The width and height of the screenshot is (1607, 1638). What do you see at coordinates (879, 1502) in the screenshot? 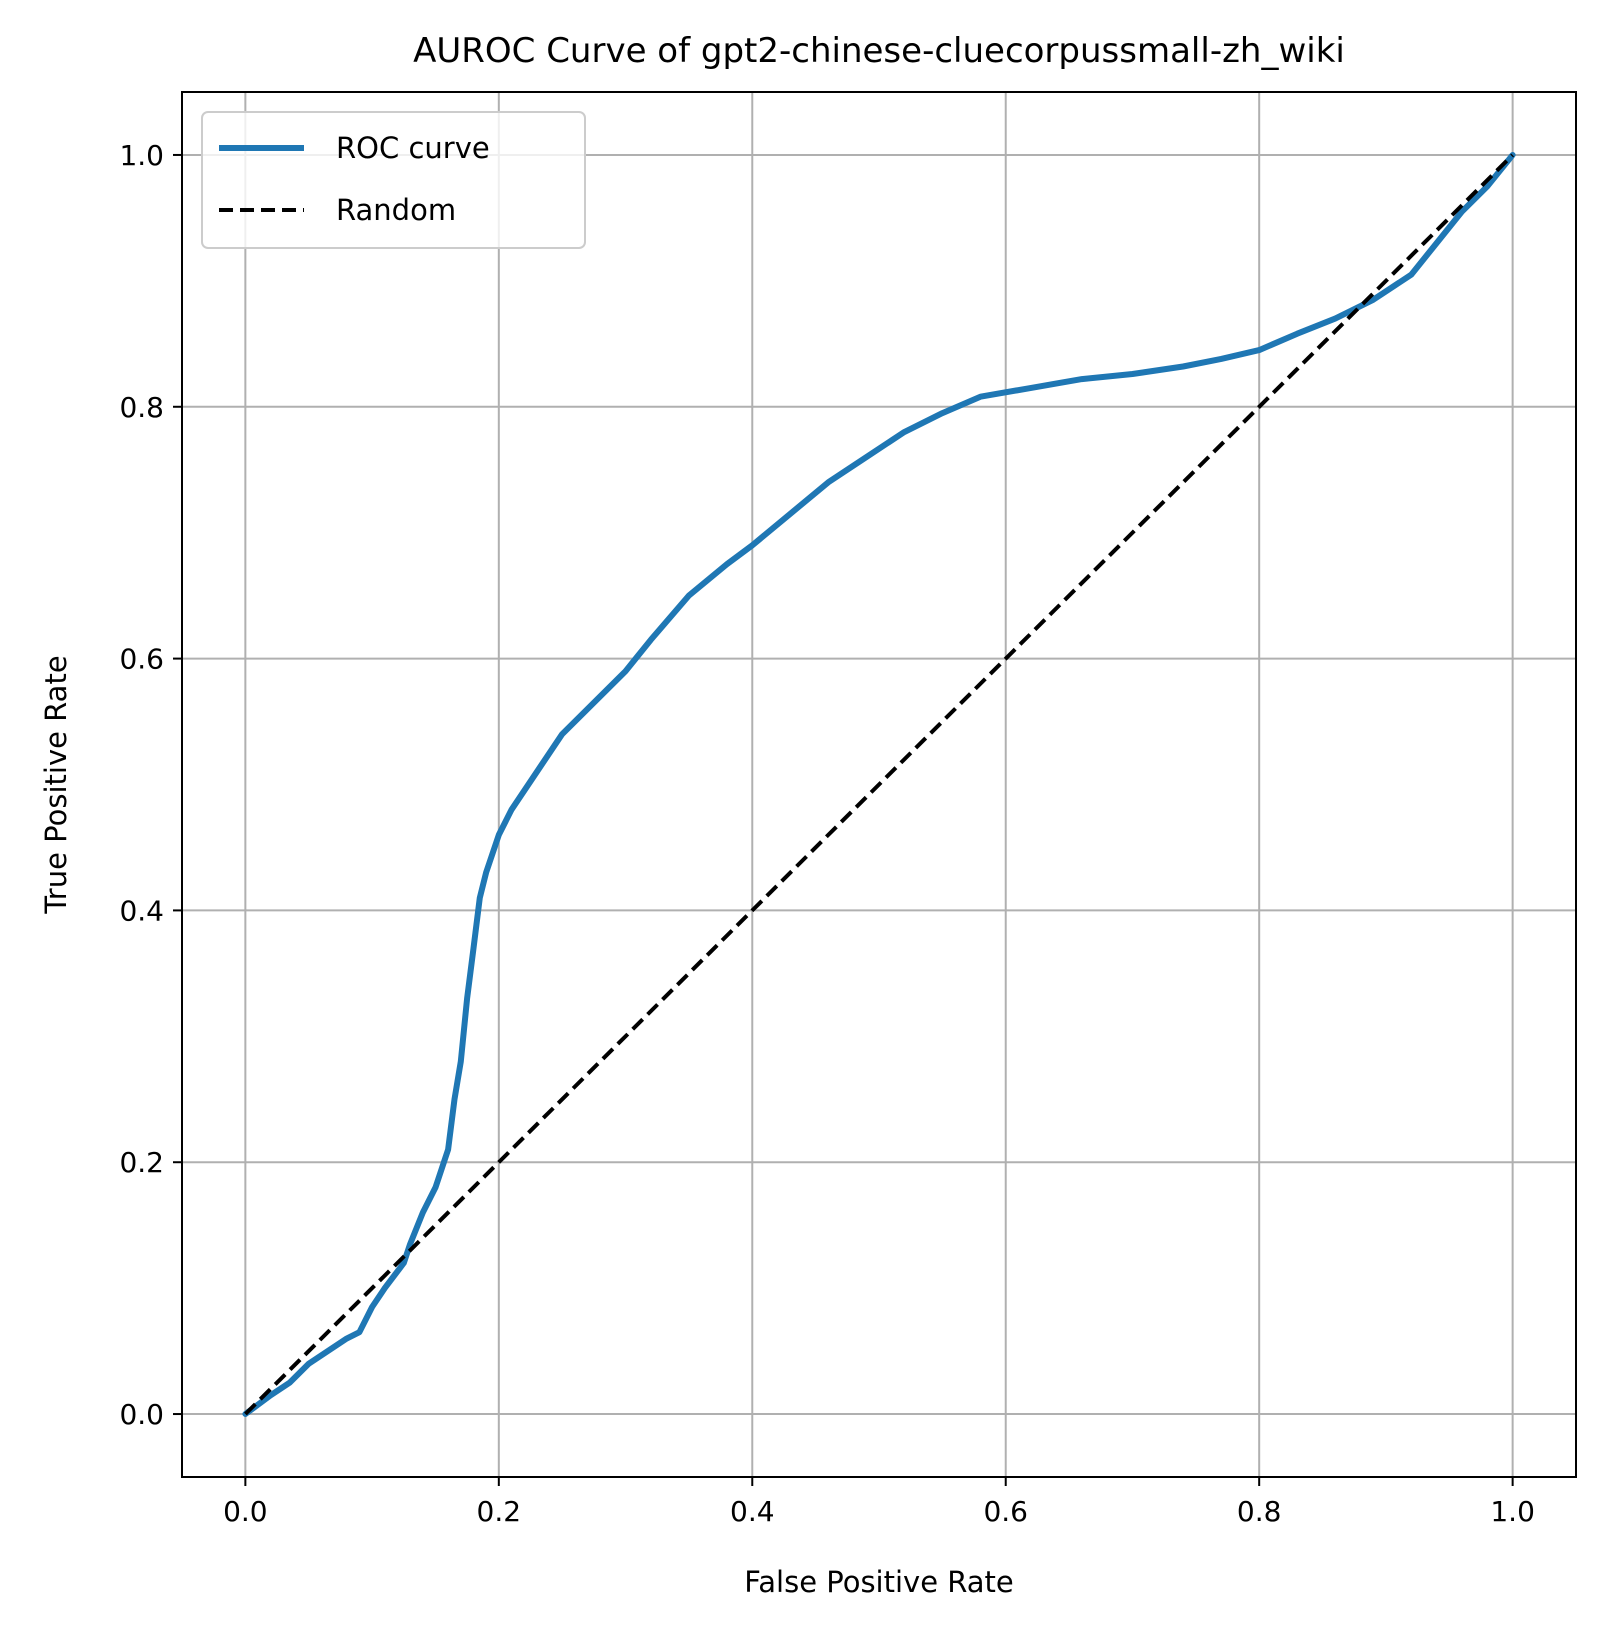
I see `x-axis-ticks: 0.0 0.2 0.4 0.6 0.8 1.0` at bounding box center [879, 1502].